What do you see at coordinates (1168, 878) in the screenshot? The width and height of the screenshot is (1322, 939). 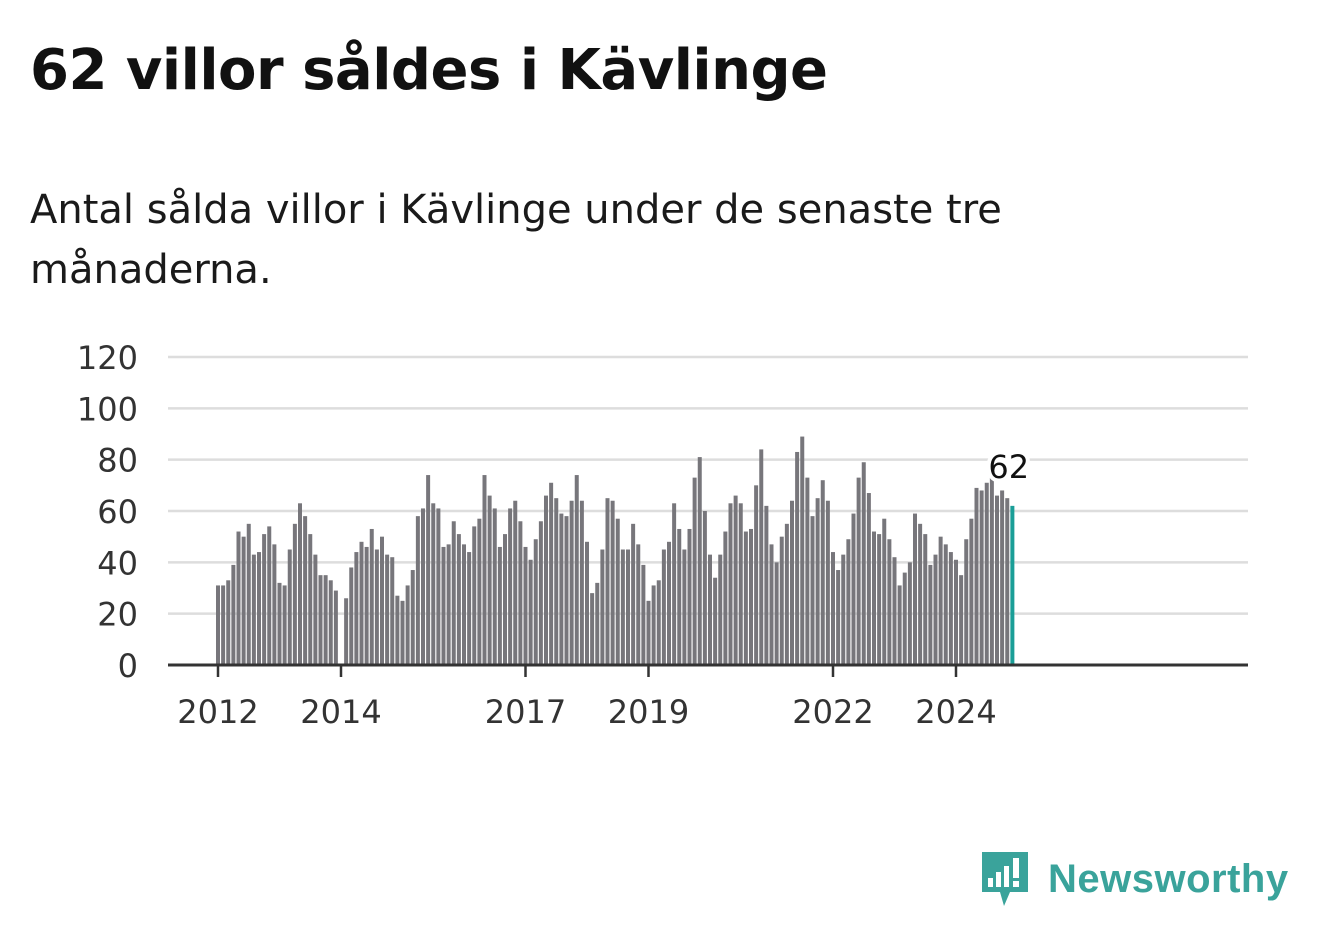 I see `brand-name: Newsworthy` at bounding box center [1168, 878].